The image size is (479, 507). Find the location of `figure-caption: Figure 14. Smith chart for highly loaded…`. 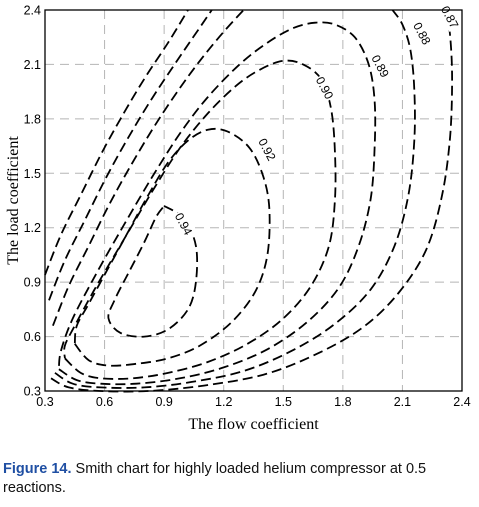

figure-caption: Figure 14. Smith chart for highly loaded… is located at coordinates (239, 479).